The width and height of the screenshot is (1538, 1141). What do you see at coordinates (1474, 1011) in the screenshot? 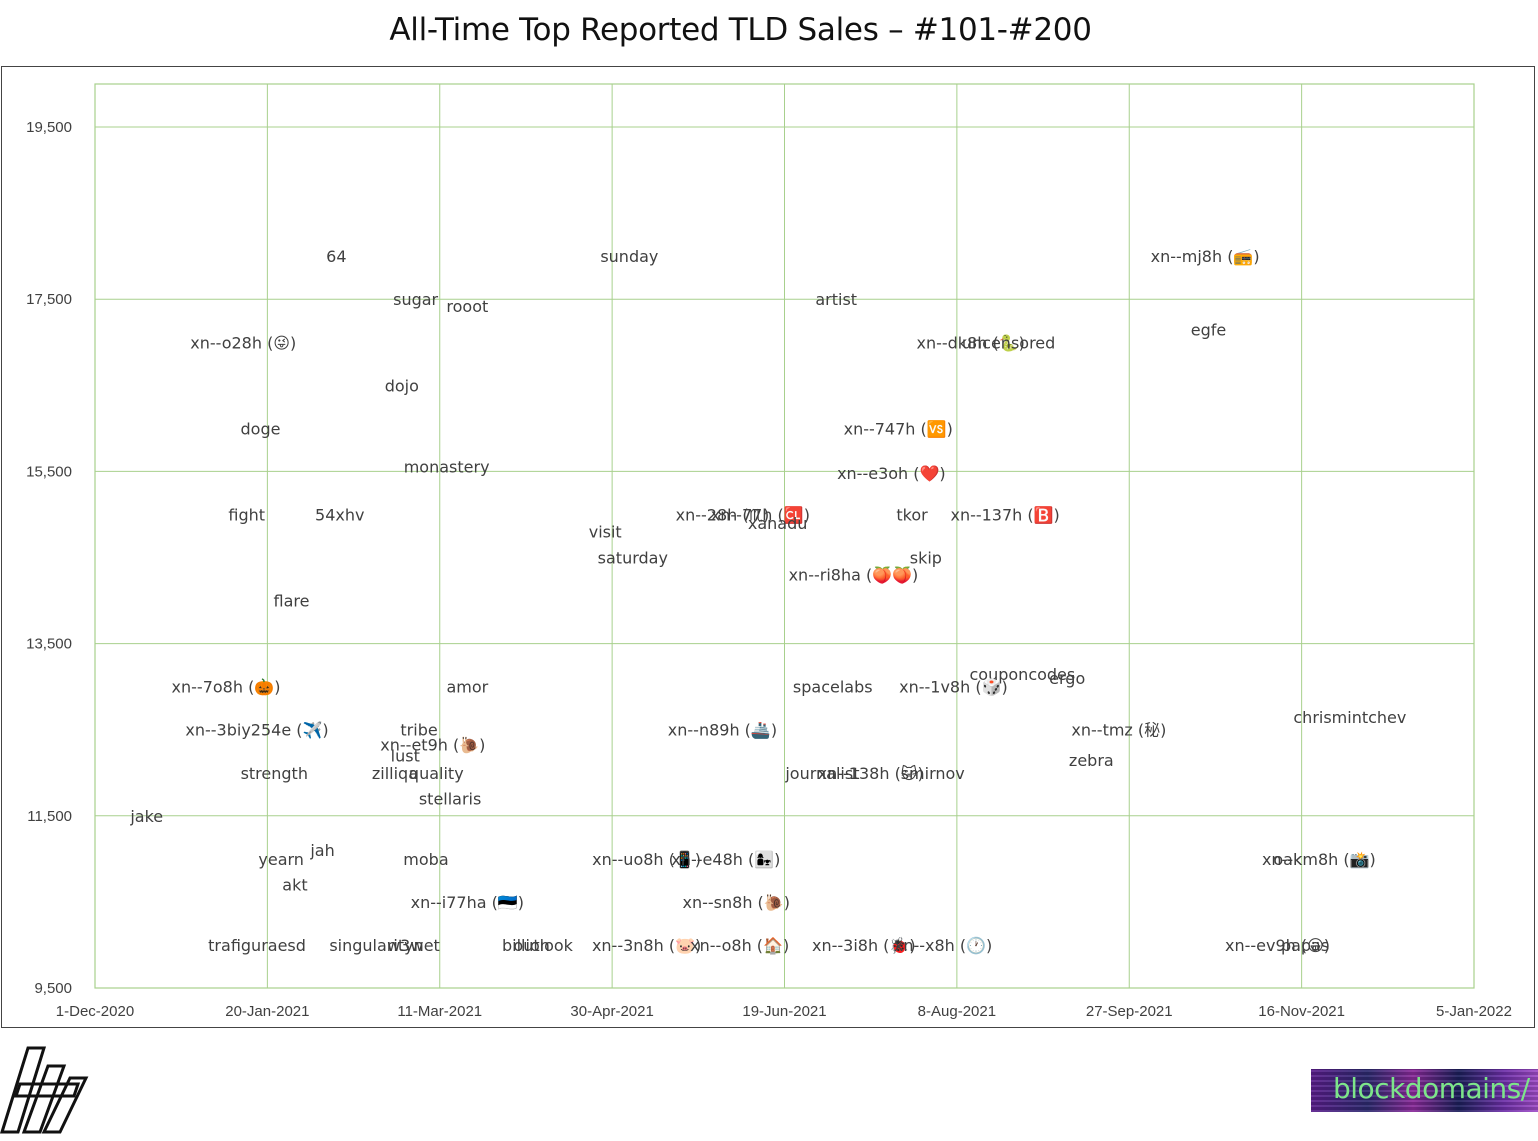
I see `x-tick-label: 5-Jan-2022` at bounding box center [1474, 1011].